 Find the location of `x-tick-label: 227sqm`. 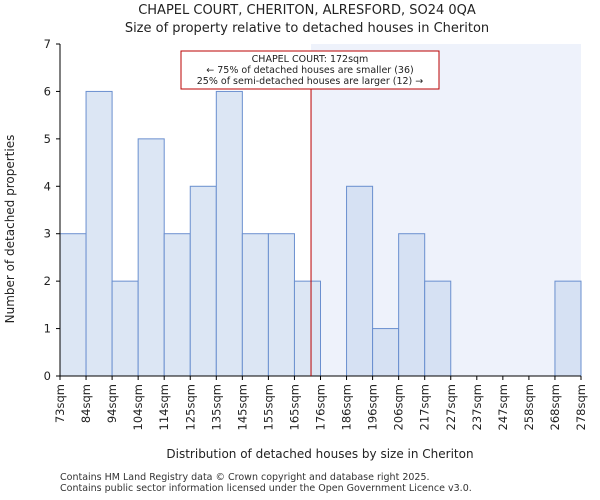

x-tick-label: 227sqm is located at coordinates (451, 407).